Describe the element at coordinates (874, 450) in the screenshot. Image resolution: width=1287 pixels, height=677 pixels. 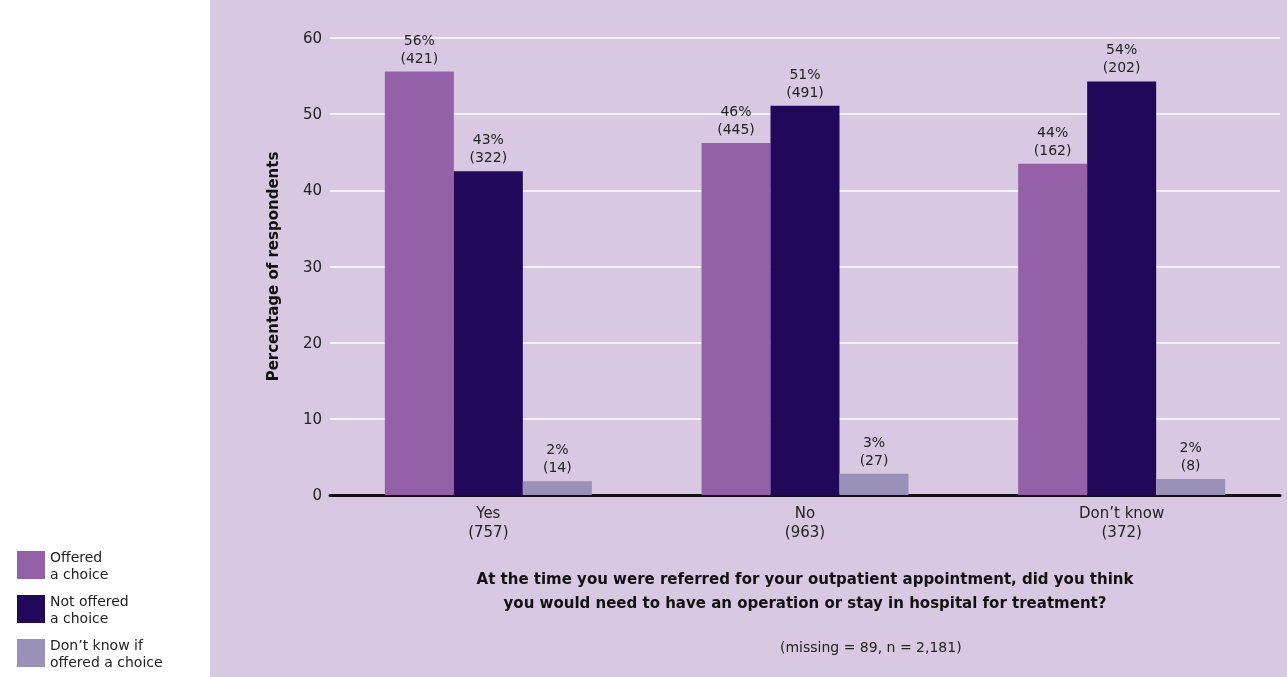
I see `data-label: 3% (27)` at that location.